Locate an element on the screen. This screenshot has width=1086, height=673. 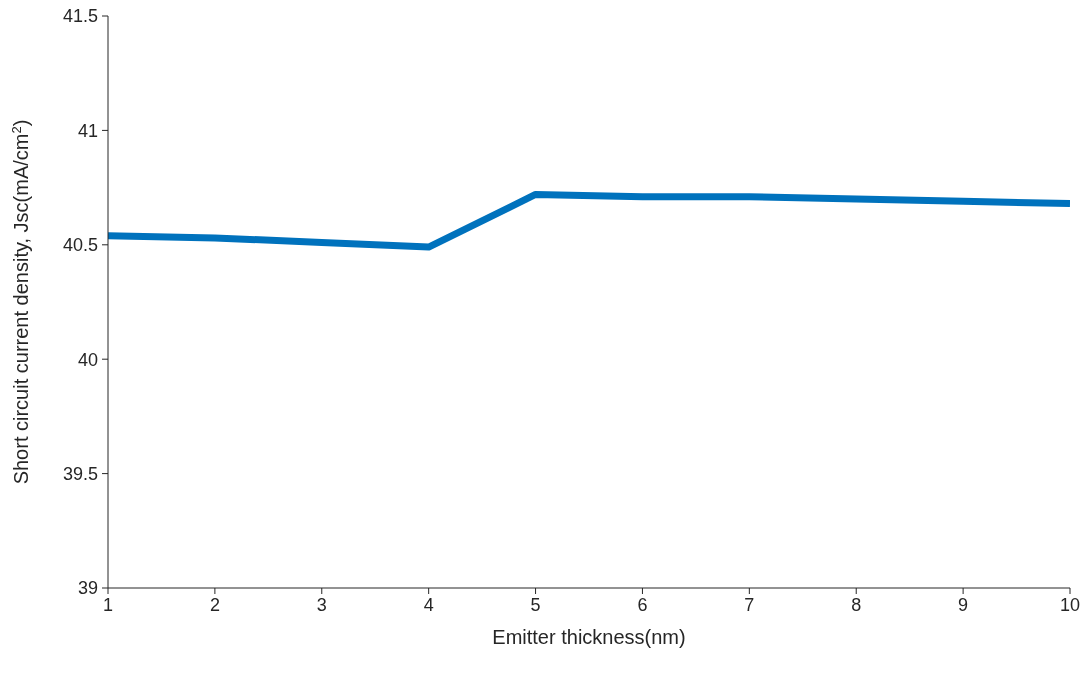
y-tick-label: 40 is located at coordinates (87, 359).